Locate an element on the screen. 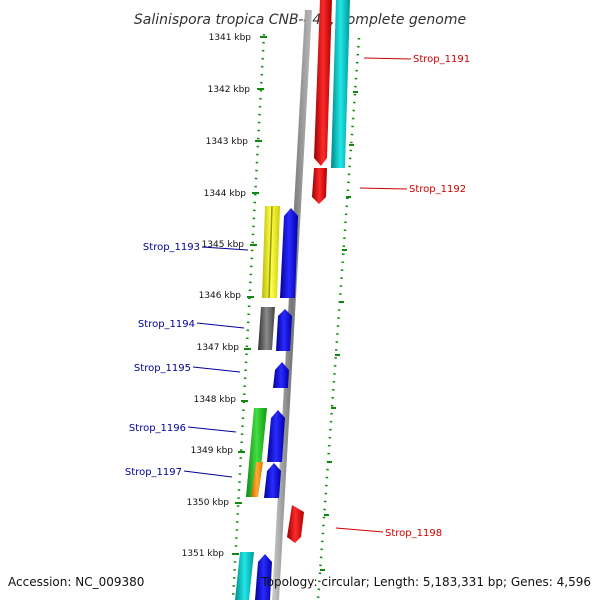 Image resolution: width=600 pixels, height=600 pixels. forward-label-leaders is located at coordinates (373, 295).